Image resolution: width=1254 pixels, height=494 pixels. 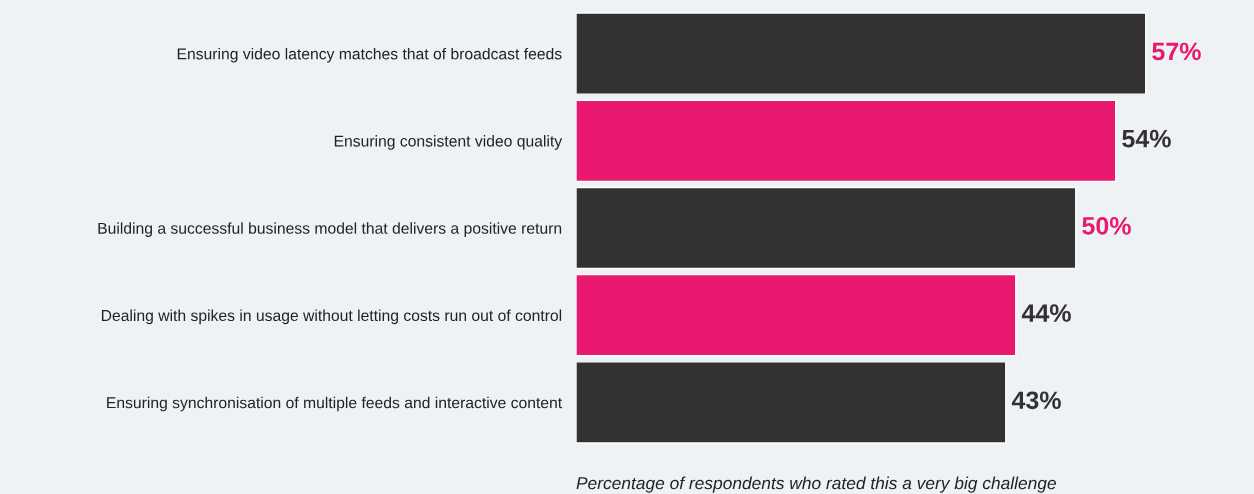 What do you see at coordinates (448, 142) in the screenshot?
I see `y-tick-label: Ensuring consistent video quality` at bounding box center [448, 142].